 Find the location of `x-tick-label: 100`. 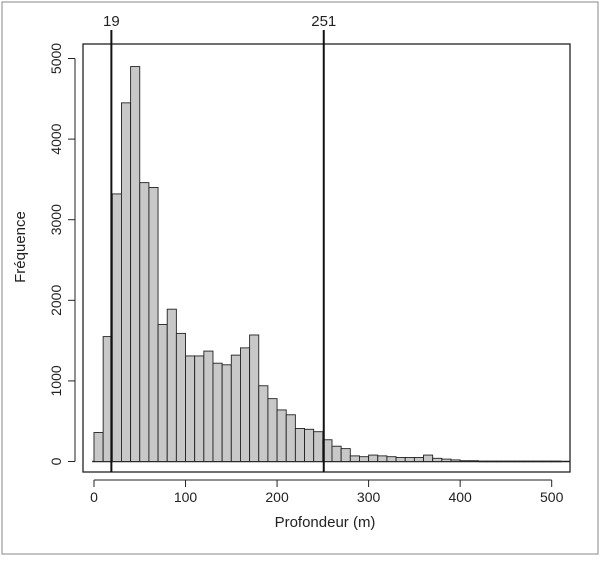

x-tick-label: 100 is located at coordinates (186, 497).